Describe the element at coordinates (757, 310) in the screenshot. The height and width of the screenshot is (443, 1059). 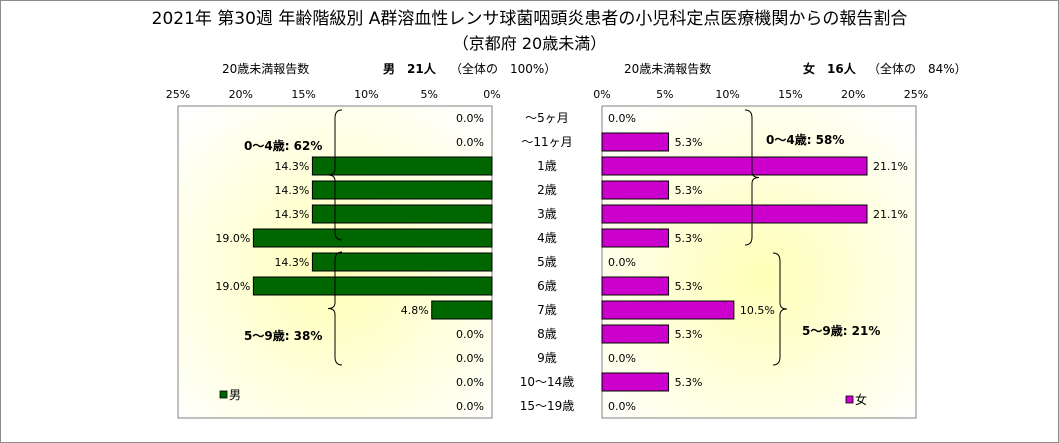
I see `female-data-label: 10.5%` at that location.